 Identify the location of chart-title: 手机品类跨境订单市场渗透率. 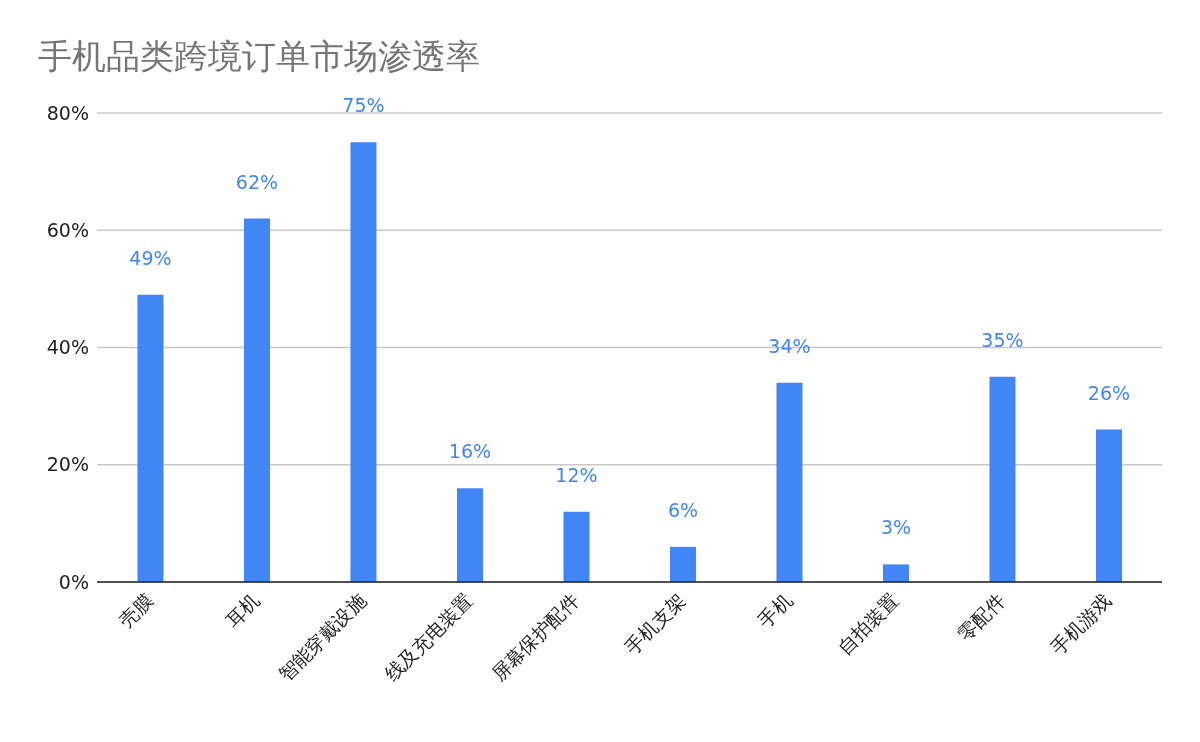
(259, 56).